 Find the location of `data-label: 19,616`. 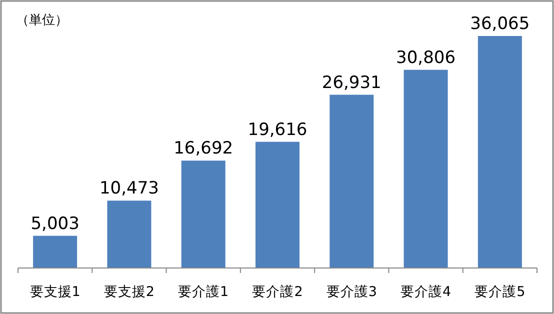

data-label: 19,616 is located at coordinates (278, 130).